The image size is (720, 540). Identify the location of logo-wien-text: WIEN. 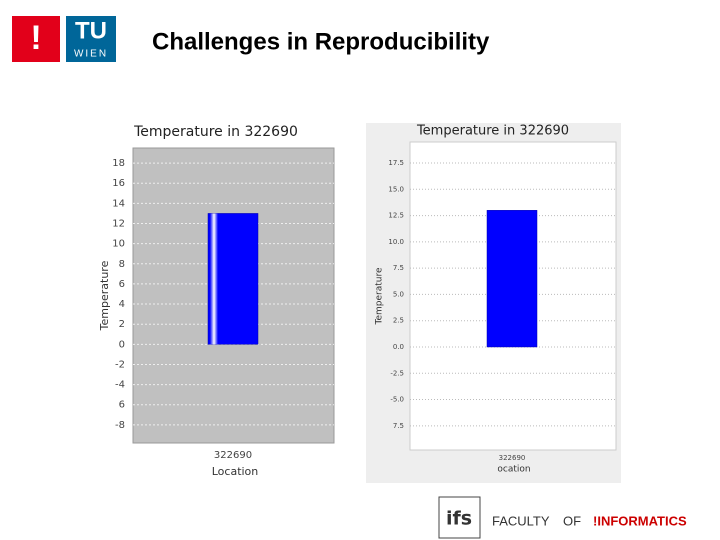
(91, 54).